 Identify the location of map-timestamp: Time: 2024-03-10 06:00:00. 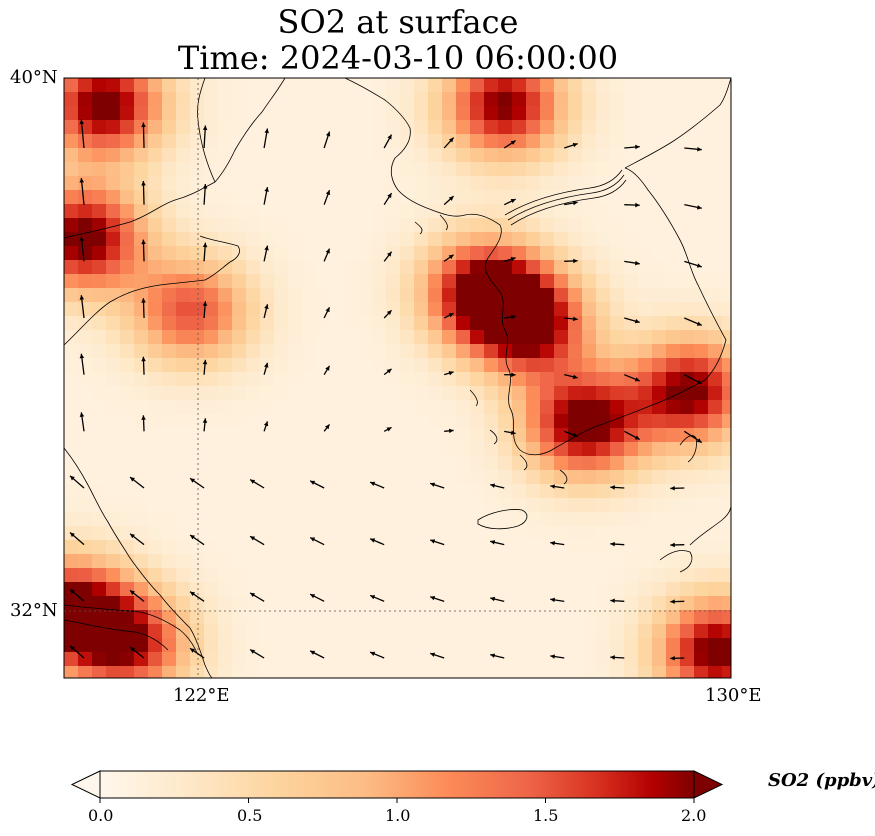
(398, 58).